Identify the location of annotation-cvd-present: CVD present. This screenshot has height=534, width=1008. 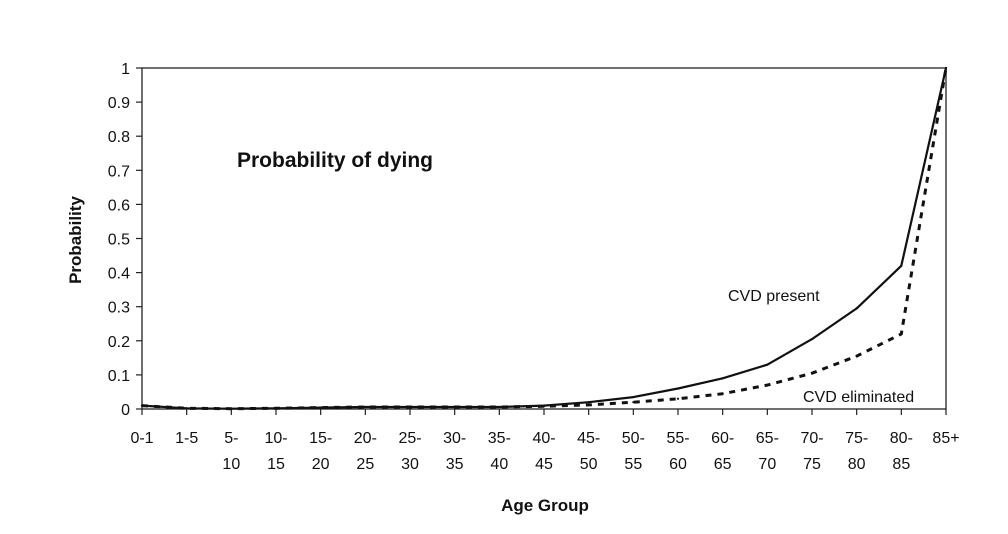
(774, 296).